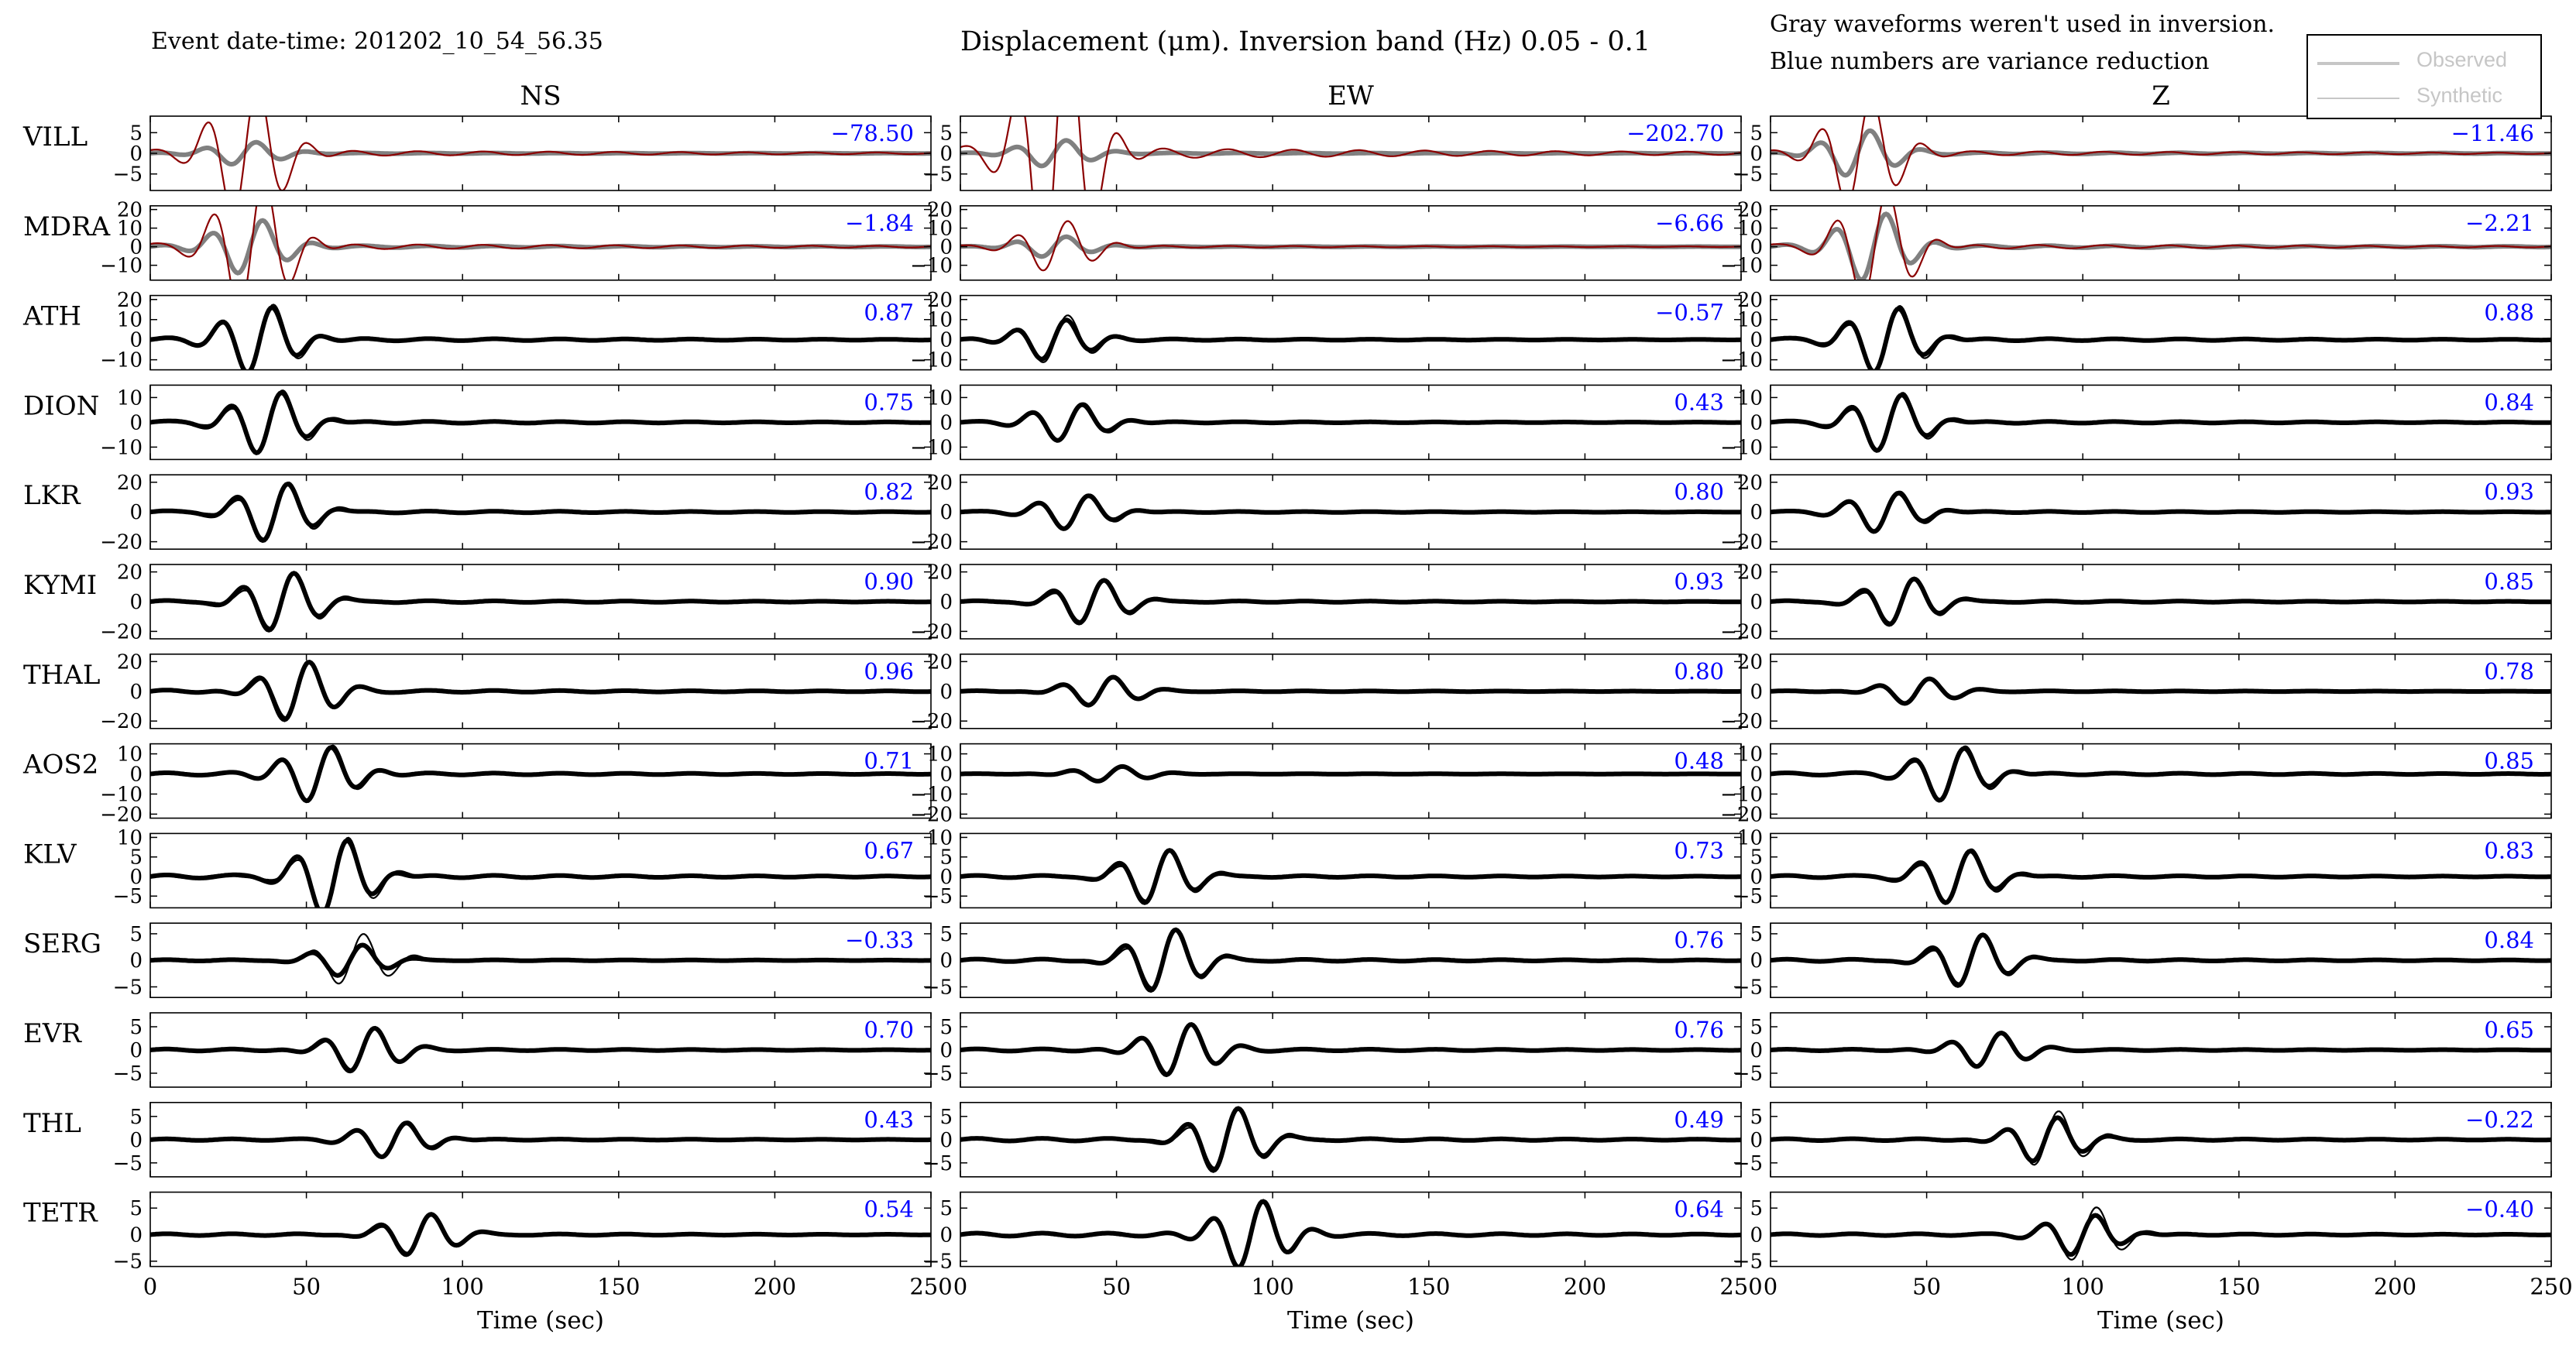 This screenshot has height=1345, width=2576. What do you see at coordinates (2509, 850) in the screenshot?
I see `variance-reduction: 0.83` at bounding box center [2509, 850].